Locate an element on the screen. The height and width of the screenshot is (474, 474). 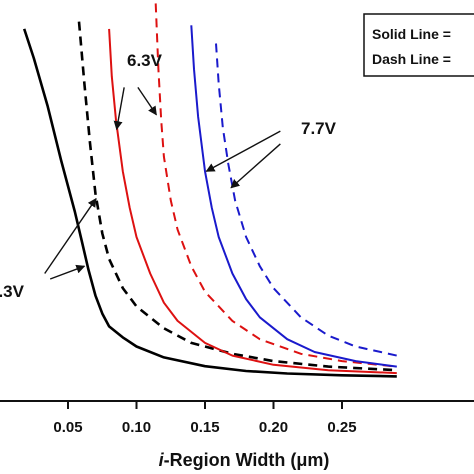
legend-box is located at coordinates (418, 45).